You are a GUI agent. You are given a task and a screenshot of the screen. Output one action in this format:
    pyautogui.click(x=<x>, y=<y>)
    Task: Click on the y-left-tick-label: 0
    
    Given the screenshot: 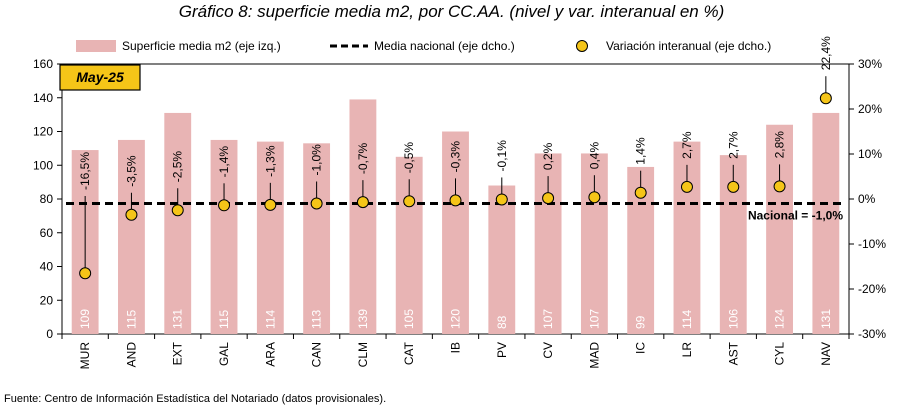 What is the action you would take?
    pyautogui.click(x=49, y=334)
    